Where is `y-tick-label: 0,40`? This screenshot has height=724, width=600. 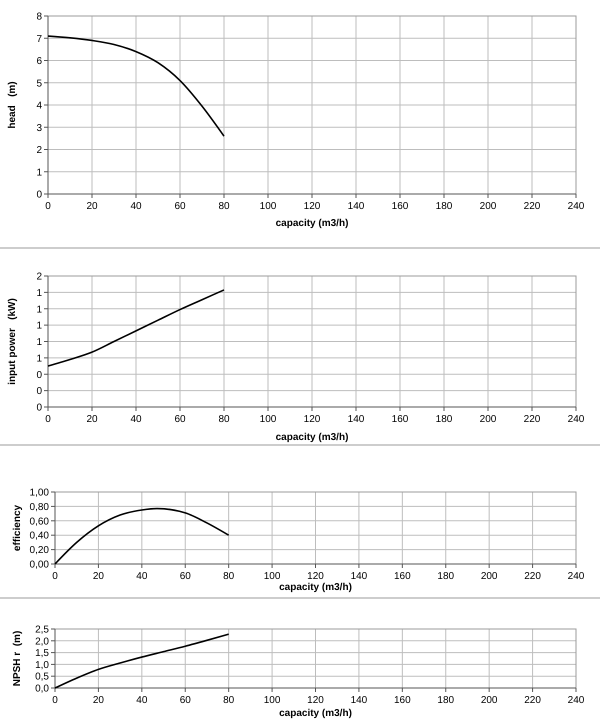
y-tick-label: 0,40 is located at coordinates (40, 536).